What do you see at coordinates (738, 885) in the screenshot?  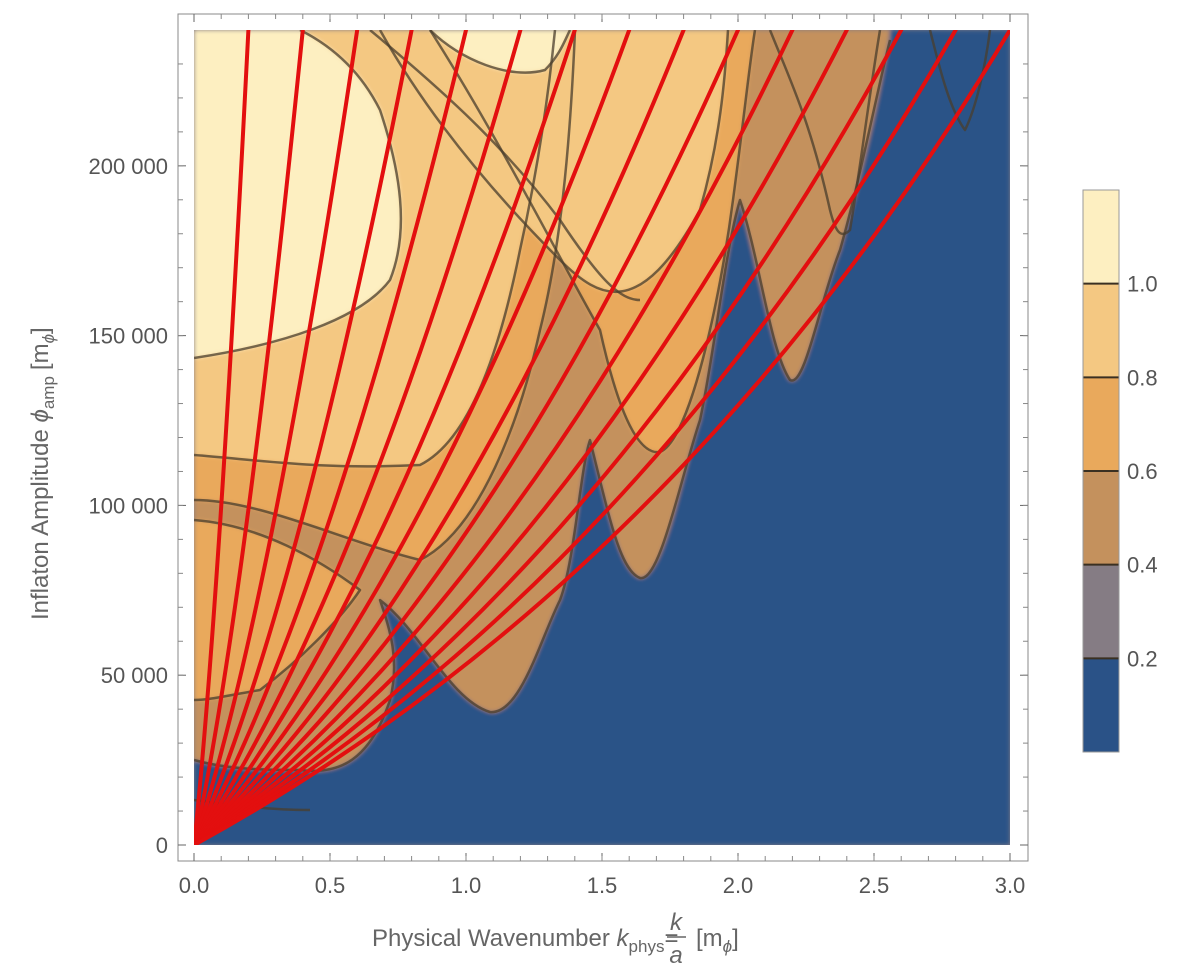 I see `x-tick-label: 2.0` at bounding box center [738, 885].